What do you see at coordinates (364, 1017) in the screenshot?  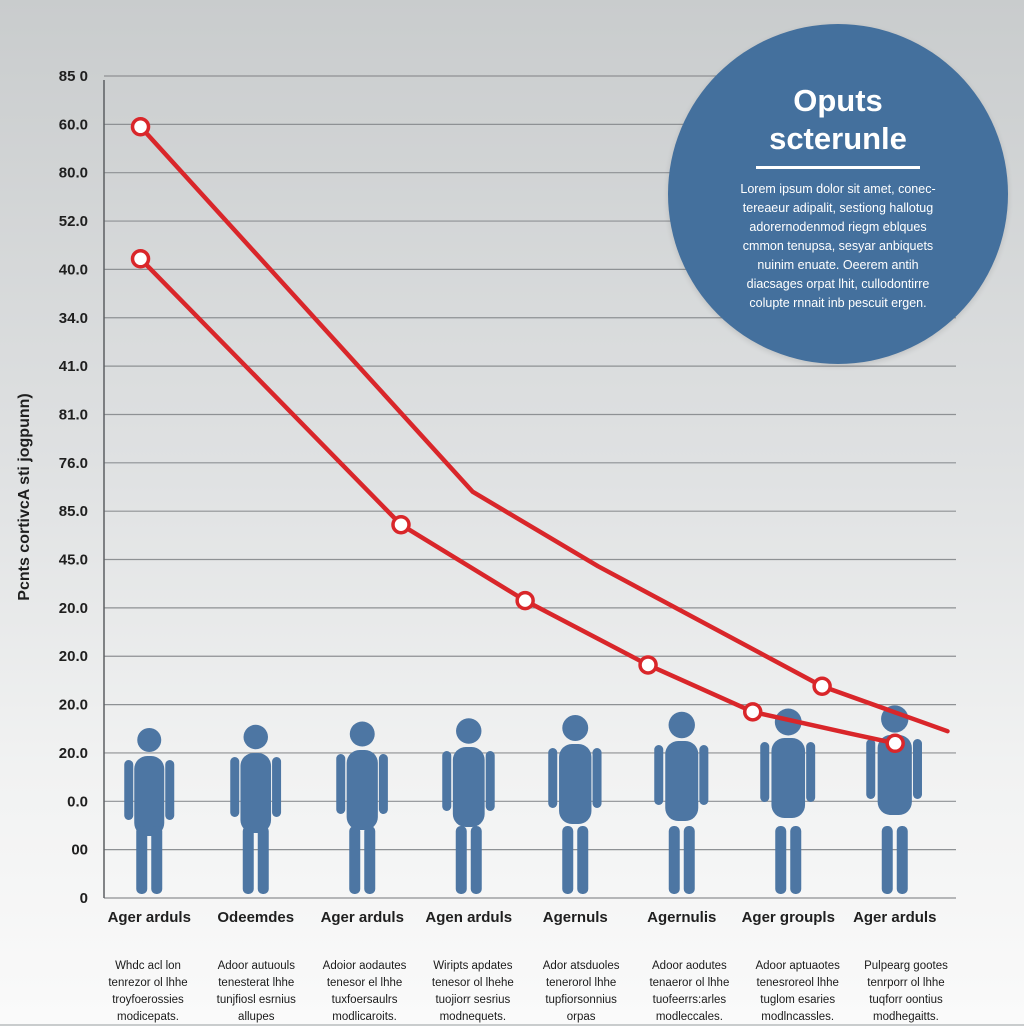 I see `footnote-line: modlicaroits.` at bounding box center [364, 1017].